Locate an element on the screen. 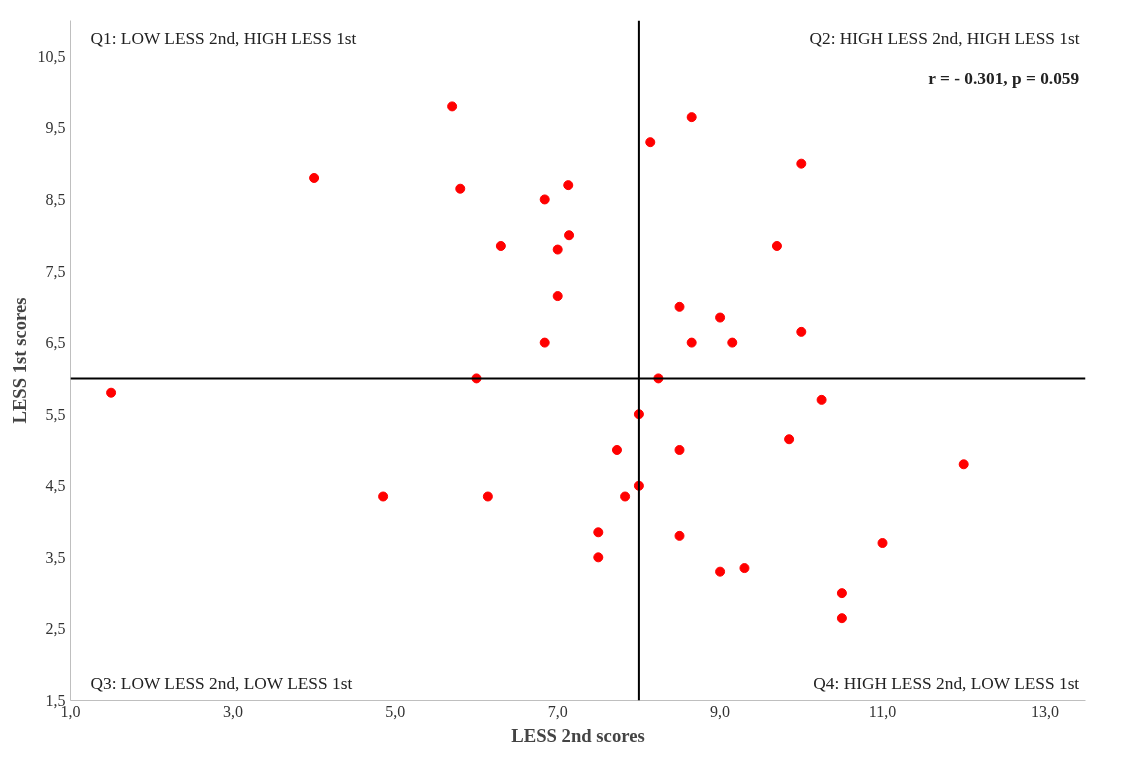 This screenshot has height=781, width=1133. annotation: Q3: LOW LESS 2nd, LOW LESS 1st is located at coordinates (221, 683).